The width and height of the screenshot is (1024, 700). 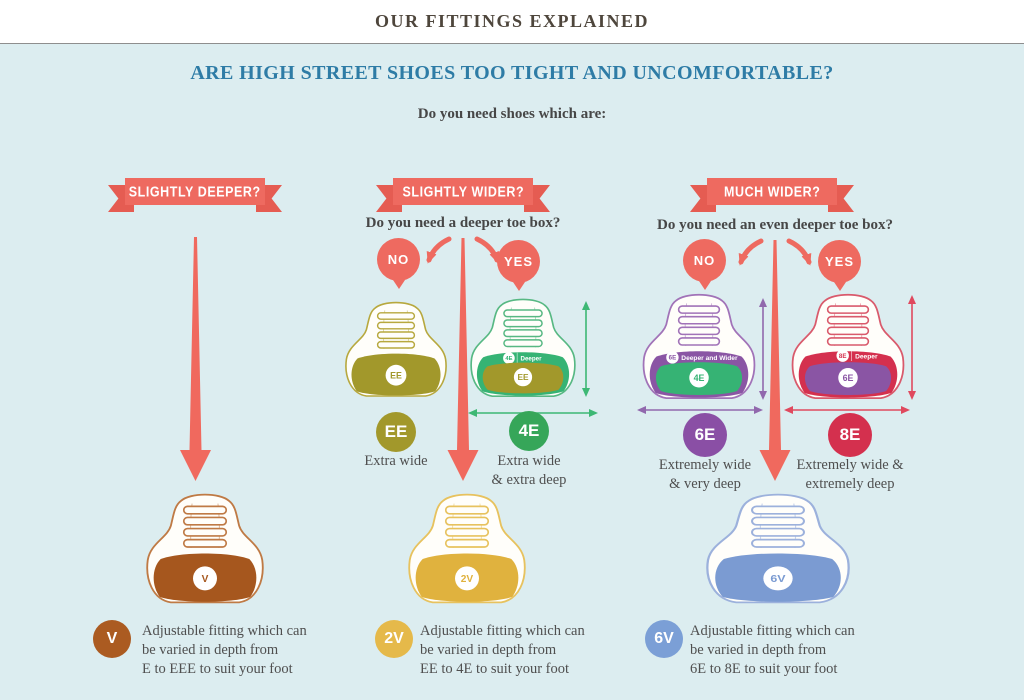 I want to click on shoe-8e: 8E Deeper 6E, so click(x=848, y=346).